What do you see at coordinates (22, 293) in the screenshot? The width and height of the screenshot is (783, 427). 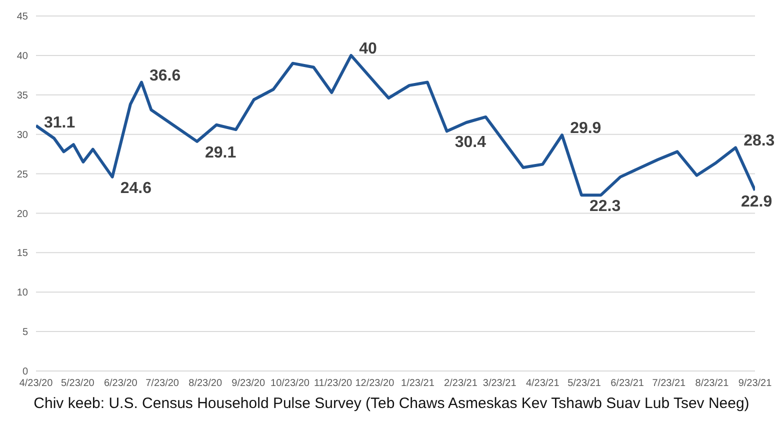 I see `y-tick-label: 10` at bounding box center [22, 293].